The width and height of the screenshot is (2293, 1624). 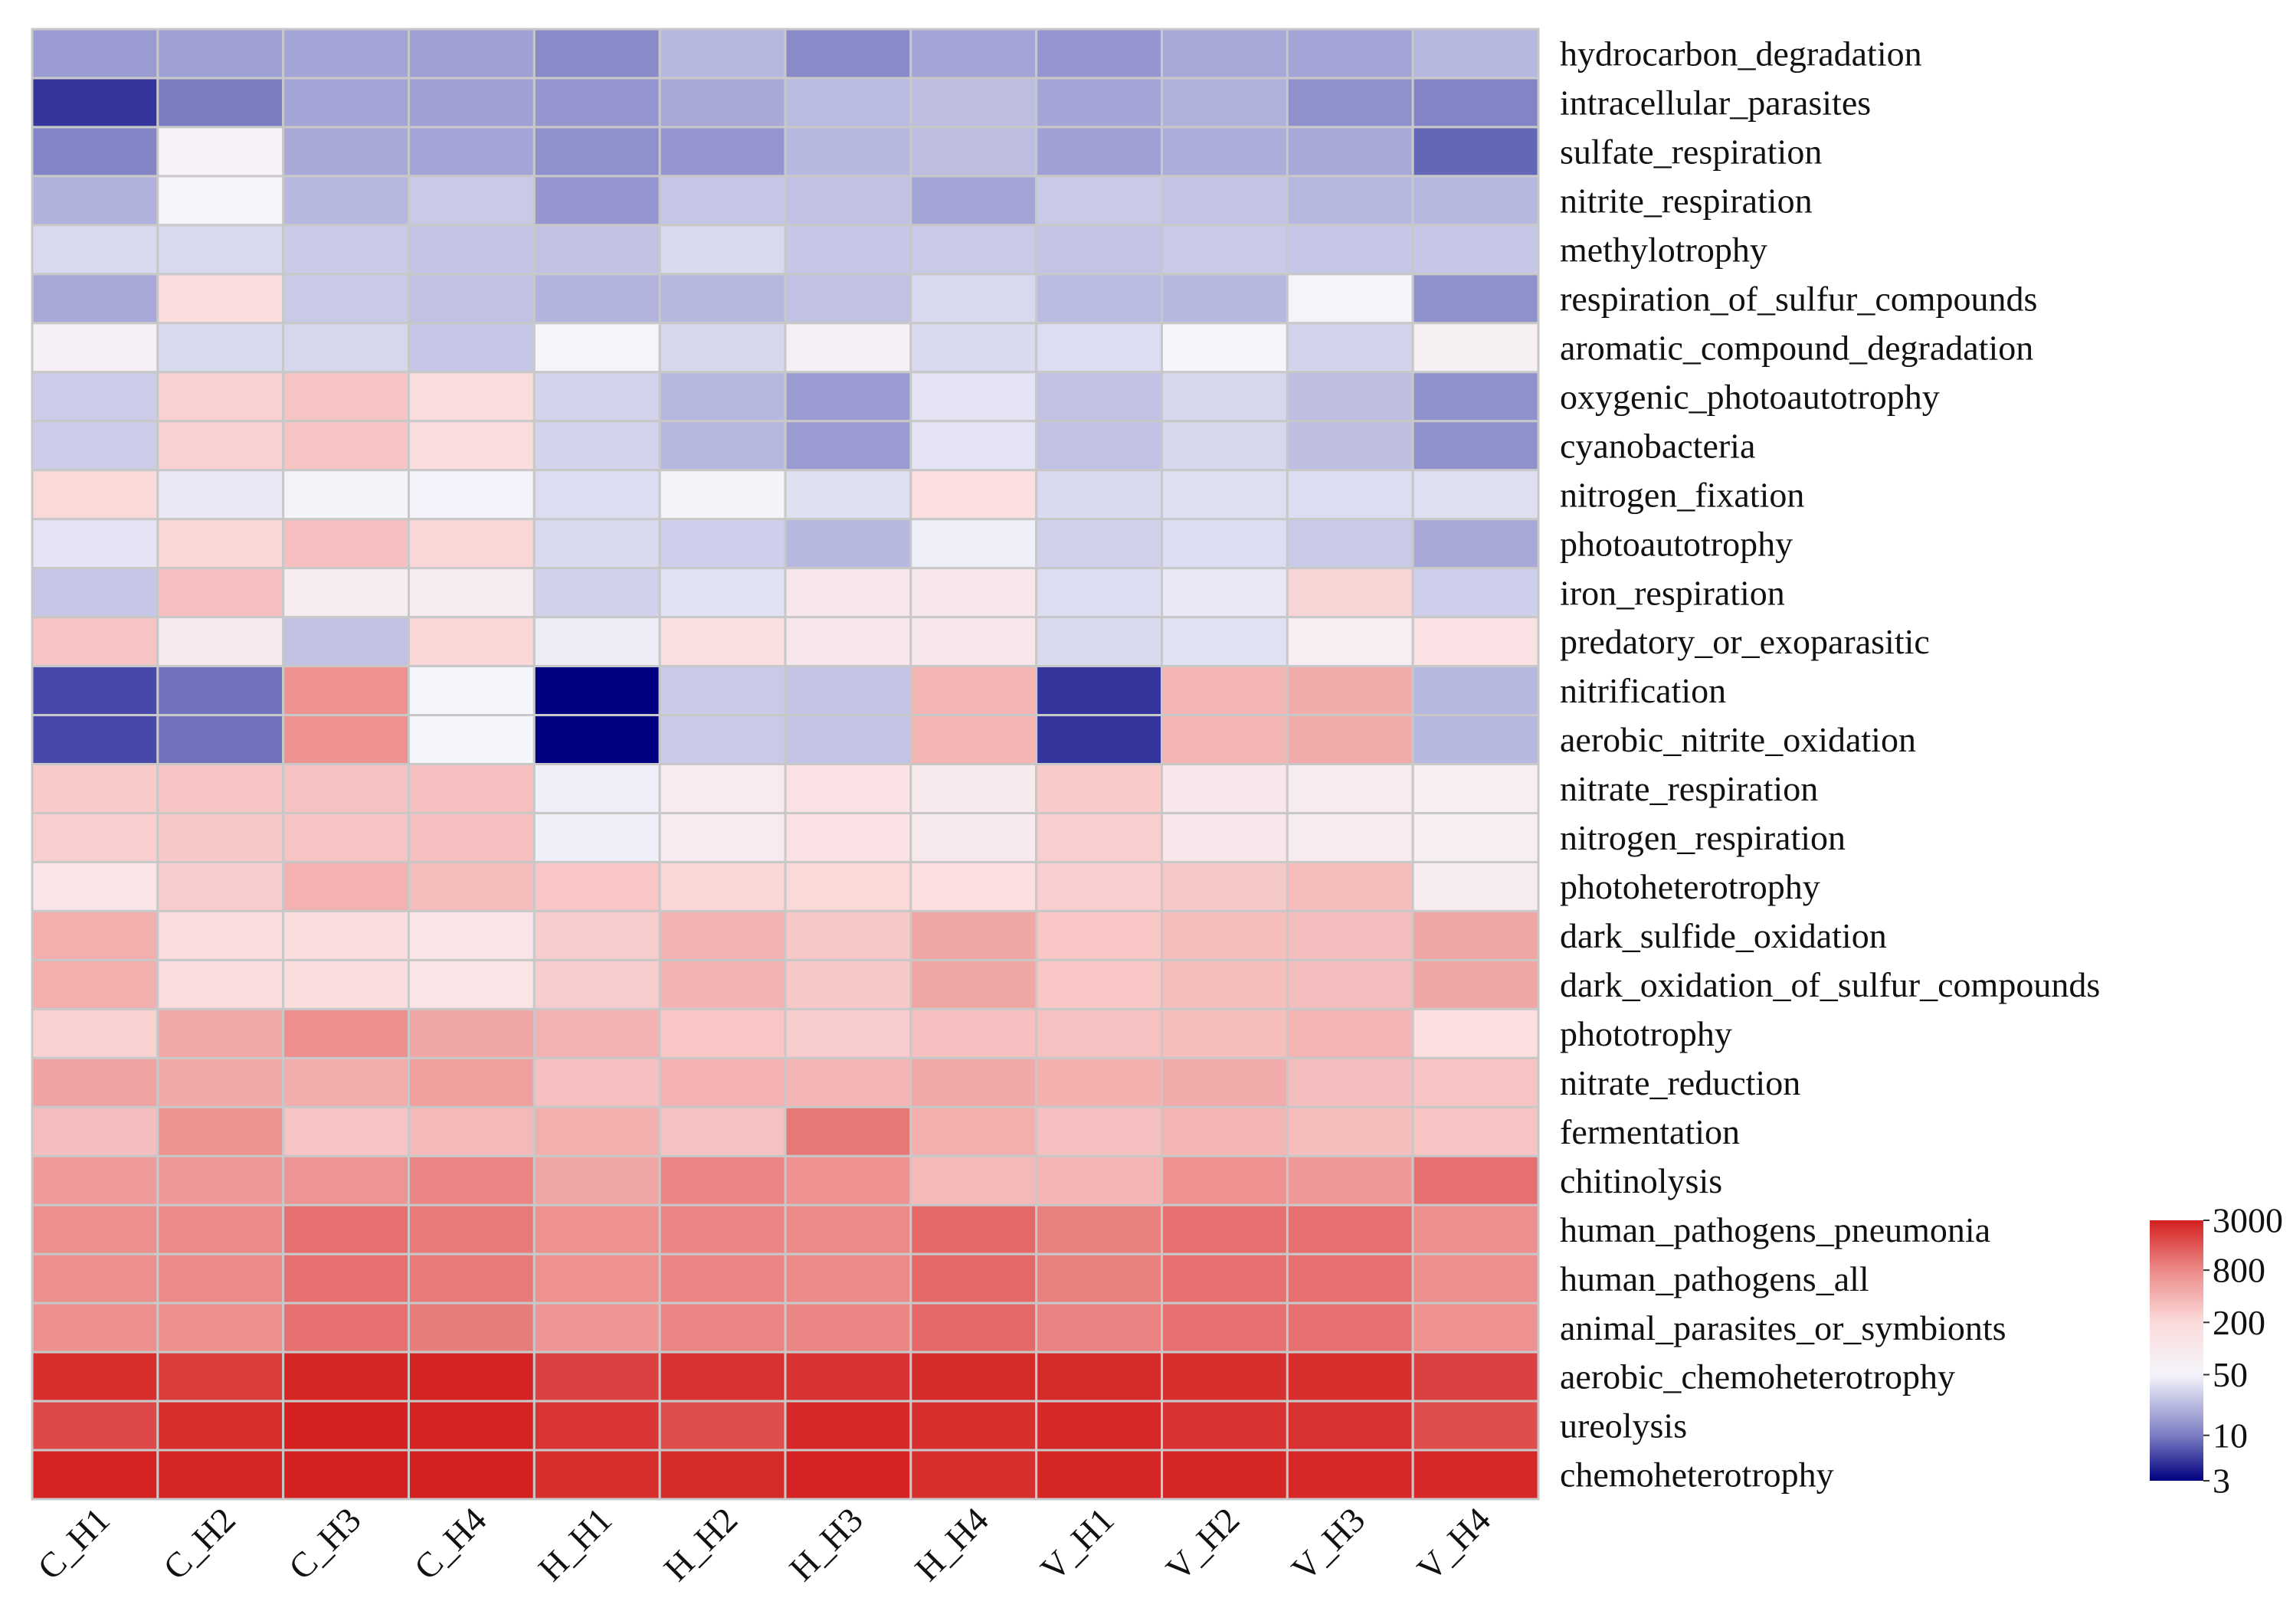 I want to click on row-label: aerobic_chemoheterotrophy, so click(x=1757, y=1377).